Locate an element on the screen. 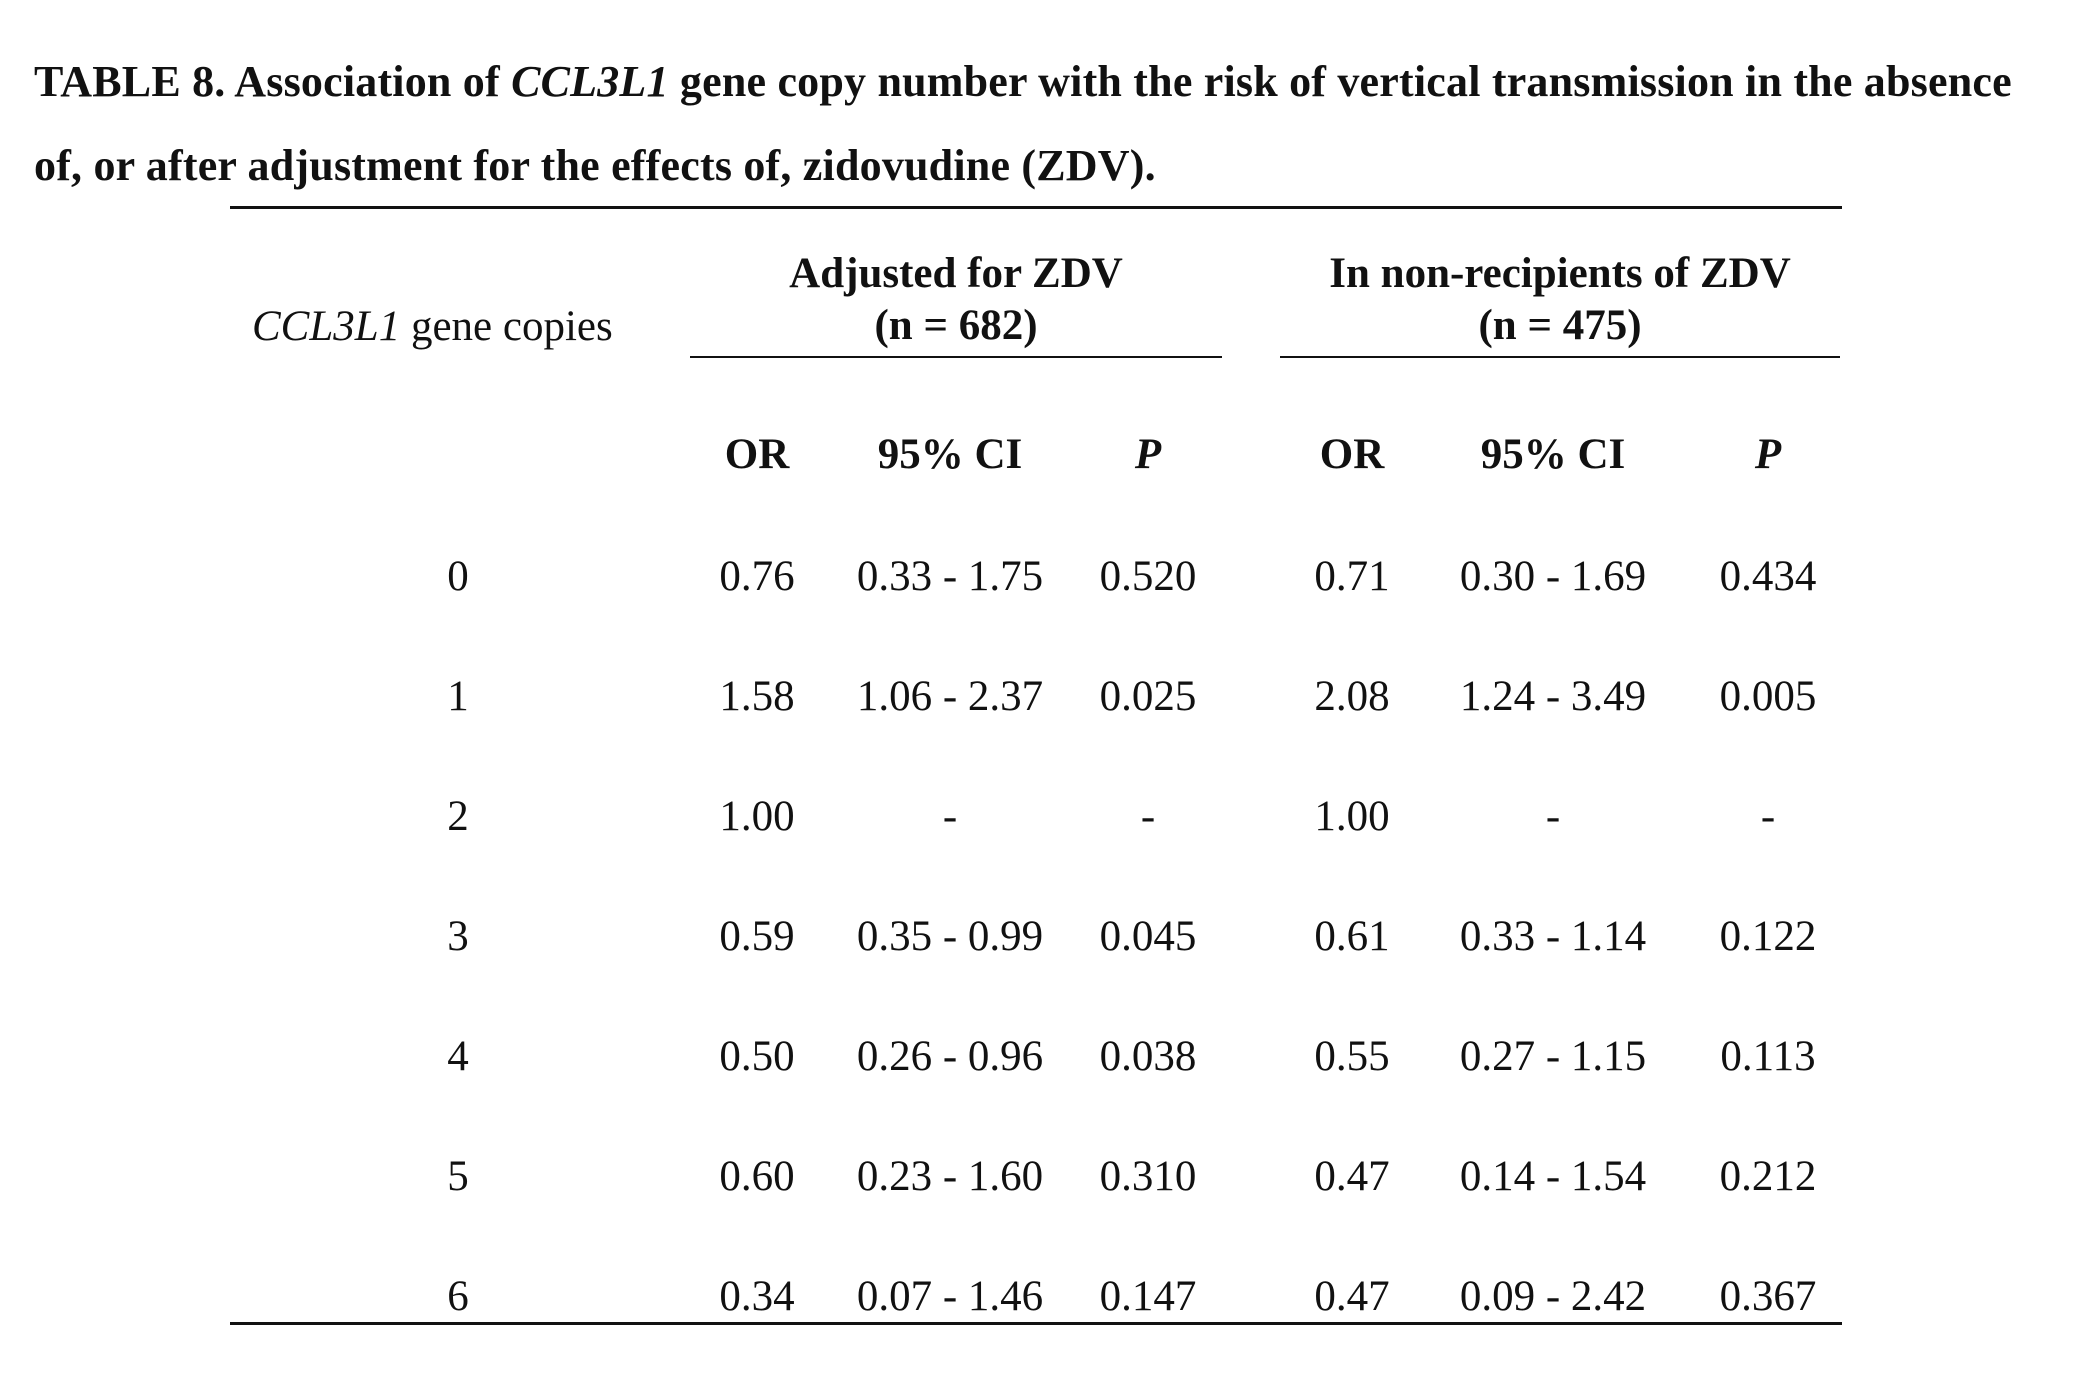 Image resolution: width=2090 pixels, height=1387 pixels. p-non-recipients-cell: - is located at coordinates (1768, 816).